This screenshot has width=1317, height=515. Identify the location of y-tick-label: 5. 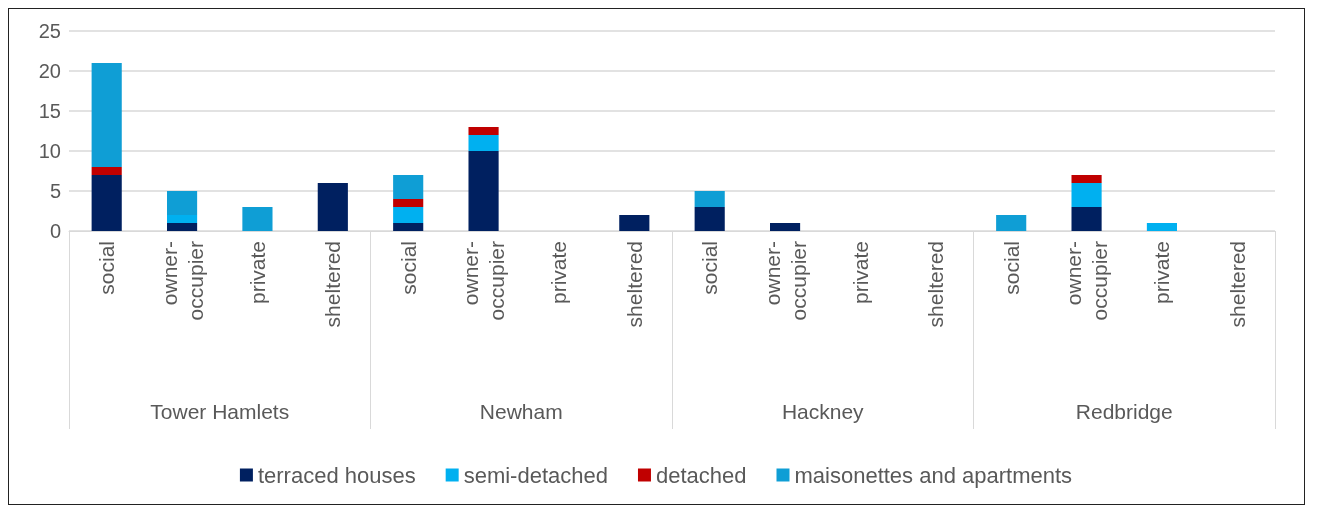
(55, 191).